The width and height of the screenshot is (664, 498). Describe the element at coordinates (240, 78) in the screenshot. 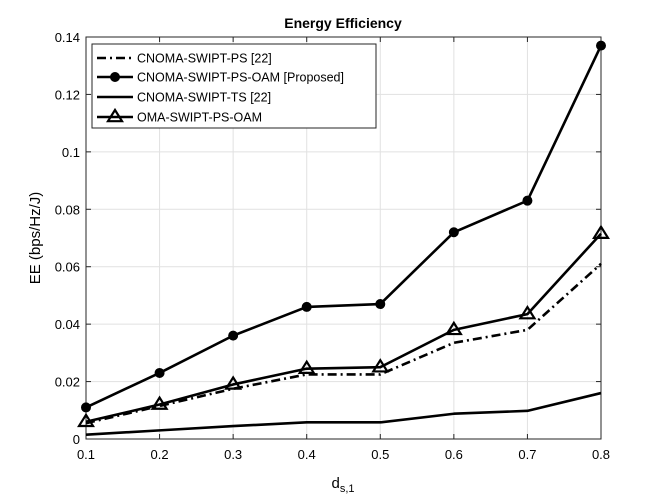

I see `legend-label: CNOMA-SWIPT-PS-OAM [Proposed]` at that location.